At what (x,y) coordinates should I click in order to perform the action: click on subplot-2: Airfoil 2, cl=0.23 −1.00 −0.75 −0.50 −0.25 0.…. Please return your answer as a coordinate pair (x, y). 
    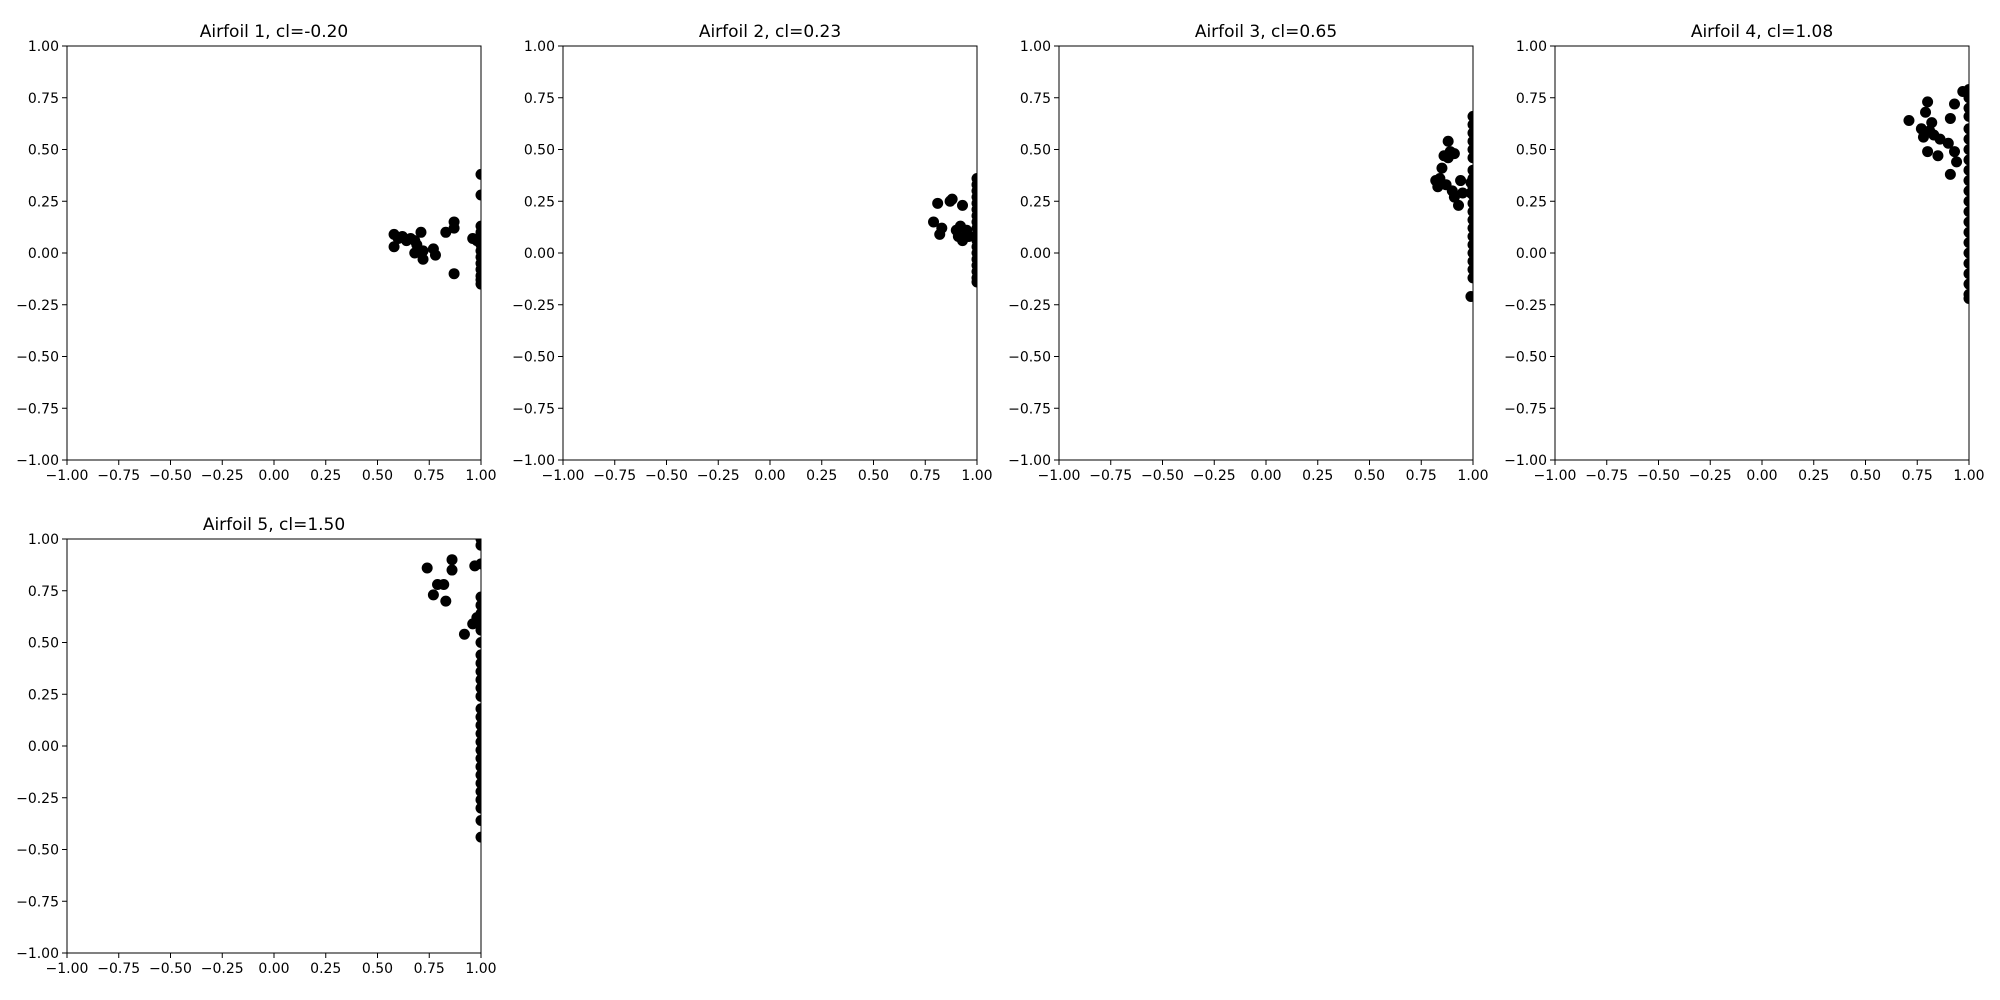
    Looking at the image, I should click on (752, 253).